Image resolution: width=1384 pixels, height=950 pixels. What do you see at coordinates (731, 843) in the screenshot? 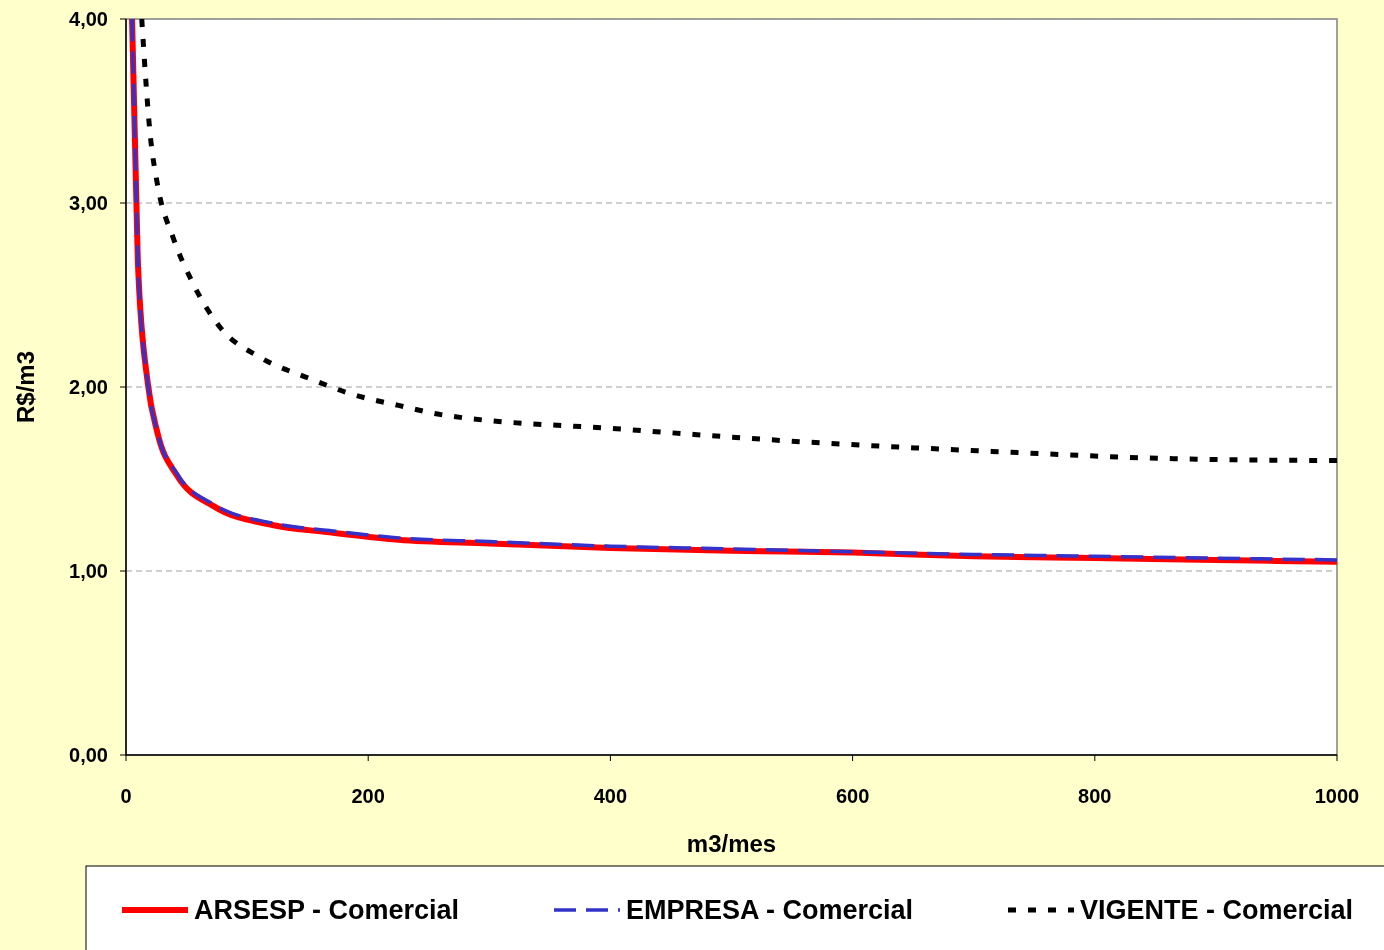
I see `x-axis-title: m3/mes` at bounding box center [731, 843].